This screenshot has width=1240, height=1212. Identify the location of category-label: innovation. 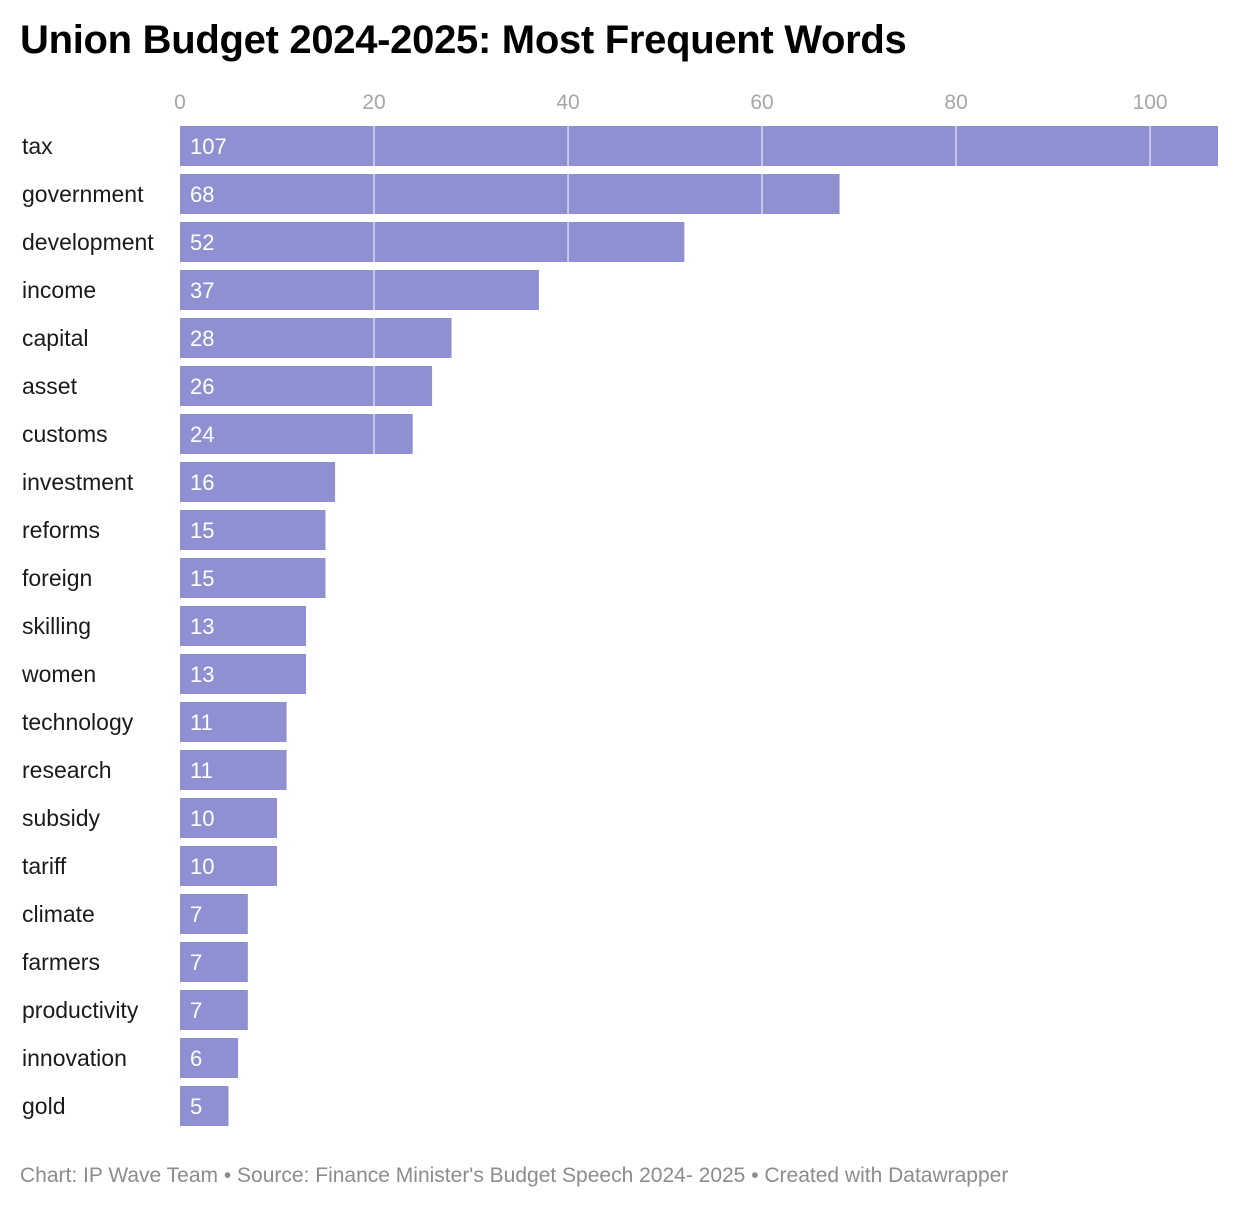
(74, 1058).